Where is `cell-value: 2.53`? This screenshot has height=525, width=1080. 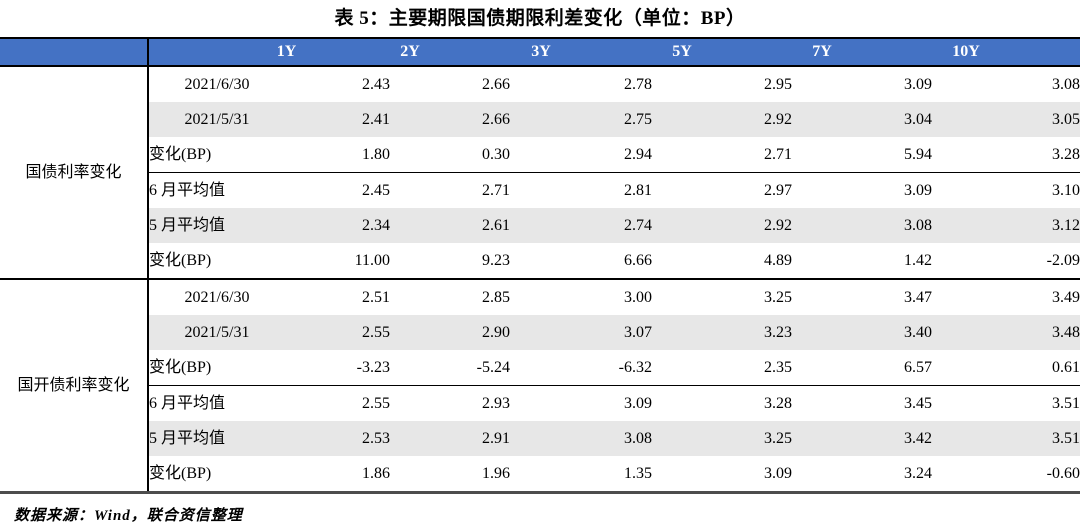 cell-value: 2.53 is located at coordinates (326, 438).